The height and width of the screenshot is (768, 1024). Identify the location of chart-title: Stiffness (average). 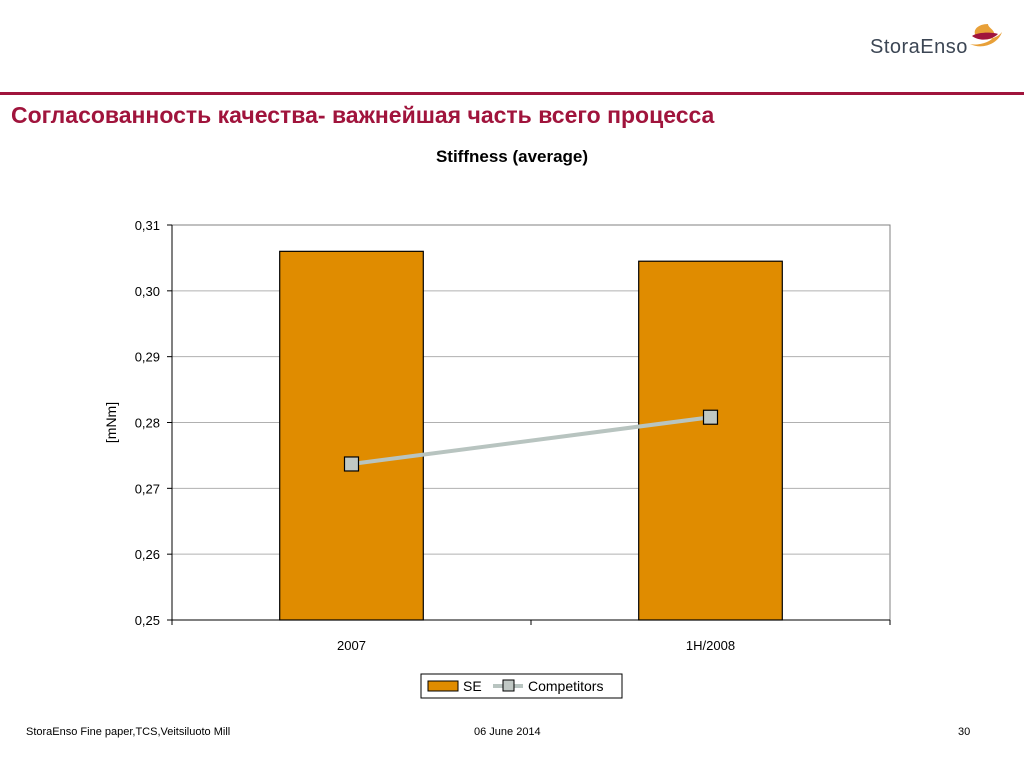
(512, 156).